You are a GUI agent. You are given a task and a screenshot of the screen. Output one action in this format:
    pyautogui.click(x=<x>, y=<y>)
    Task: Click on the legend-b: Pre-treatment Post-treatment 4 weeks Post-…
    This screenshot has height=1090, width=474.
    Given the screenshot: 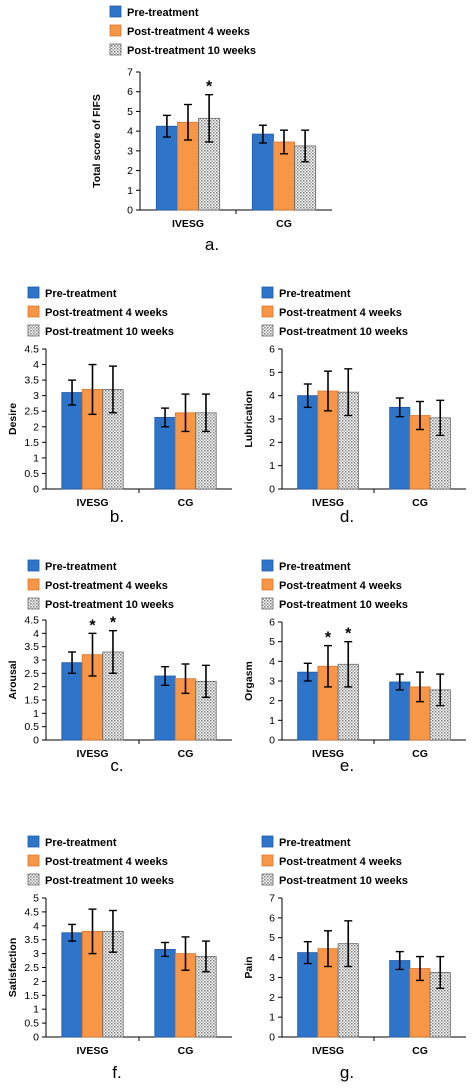 What is the action you would take?
    pyautogui.click(x=100, y=312)
    